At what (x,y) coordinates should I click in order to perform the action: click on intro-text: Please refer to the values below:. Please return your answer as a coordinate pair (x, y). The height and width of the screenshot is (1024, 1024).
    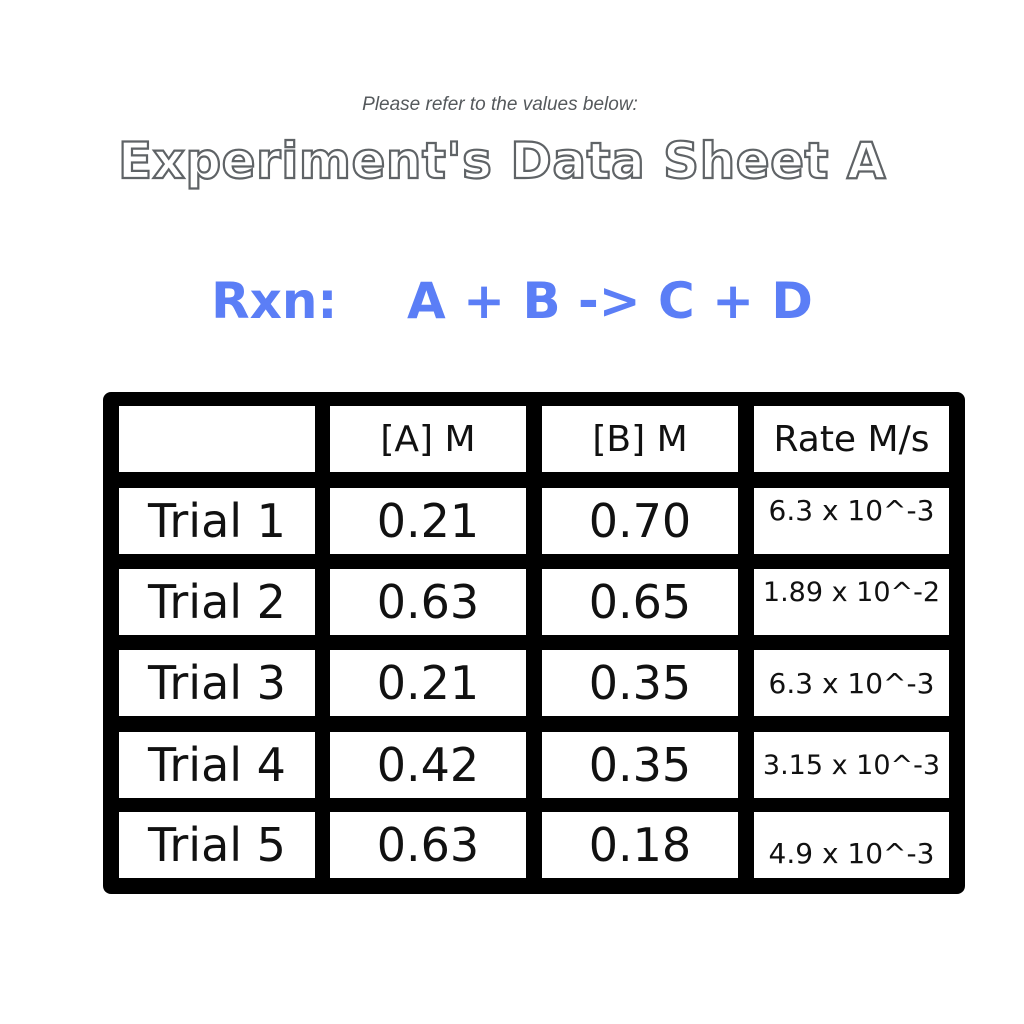
    Looking at the image, I should click on (500, 104).